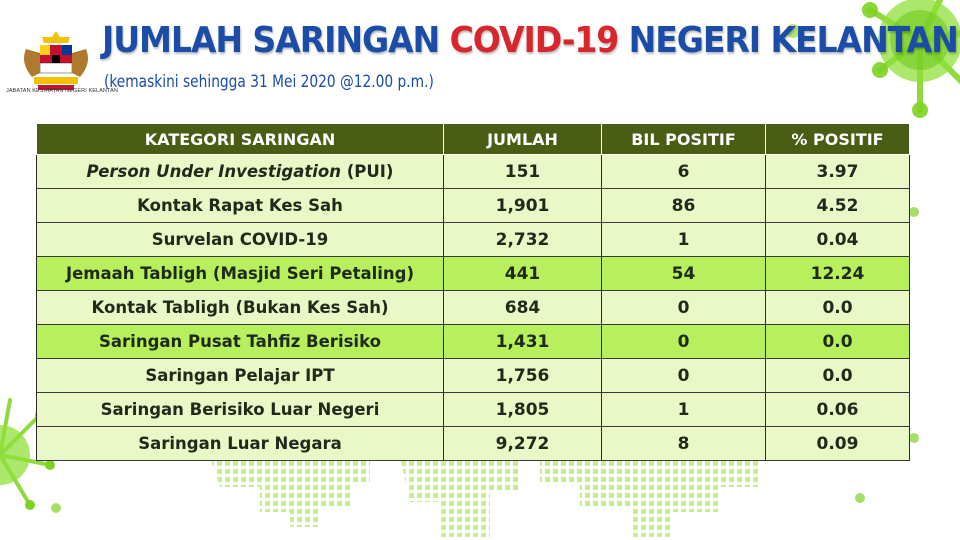 The image size is (960, 540). Describe the element at coordinates (683, 139) in the screenshot. I see `header-bil-positif: BIL POSITIF` at that location.